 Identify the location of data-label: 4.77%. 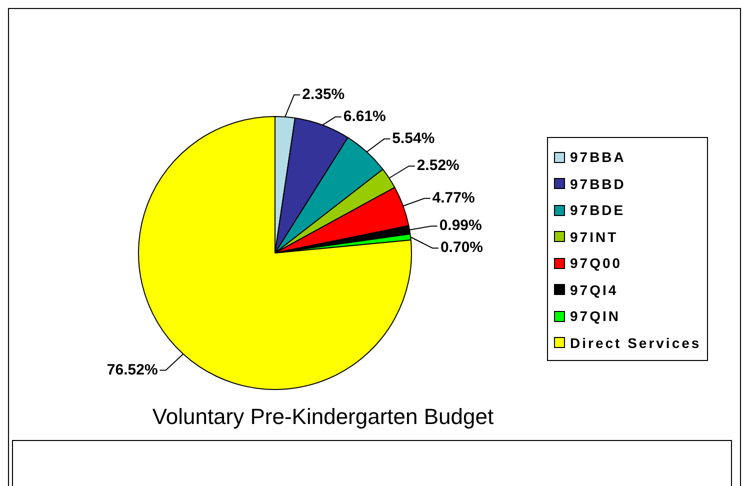
(453, 198).